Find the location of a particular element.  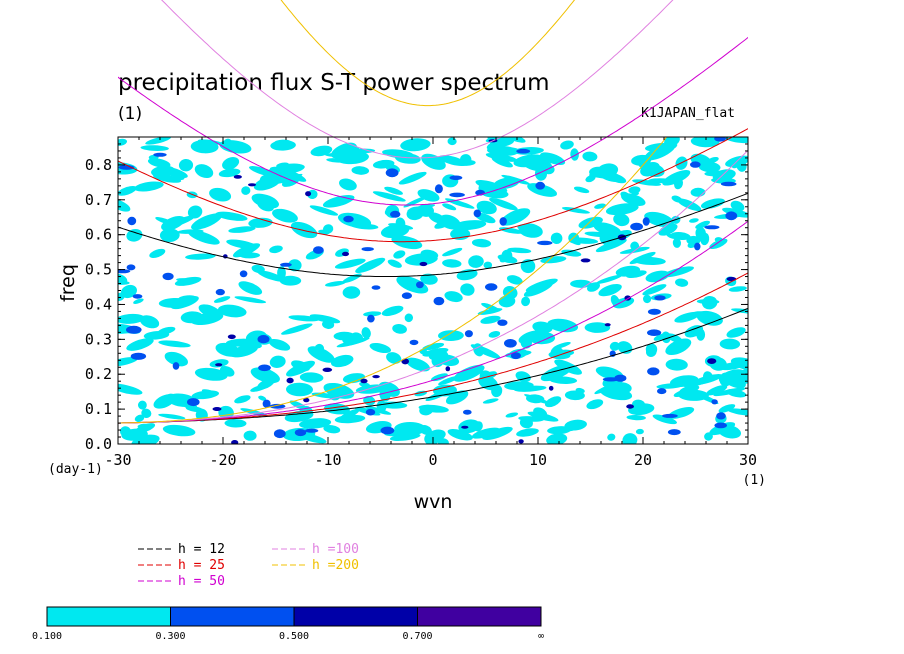

legend-label: h = 25 is located at coordinates (201, 565).